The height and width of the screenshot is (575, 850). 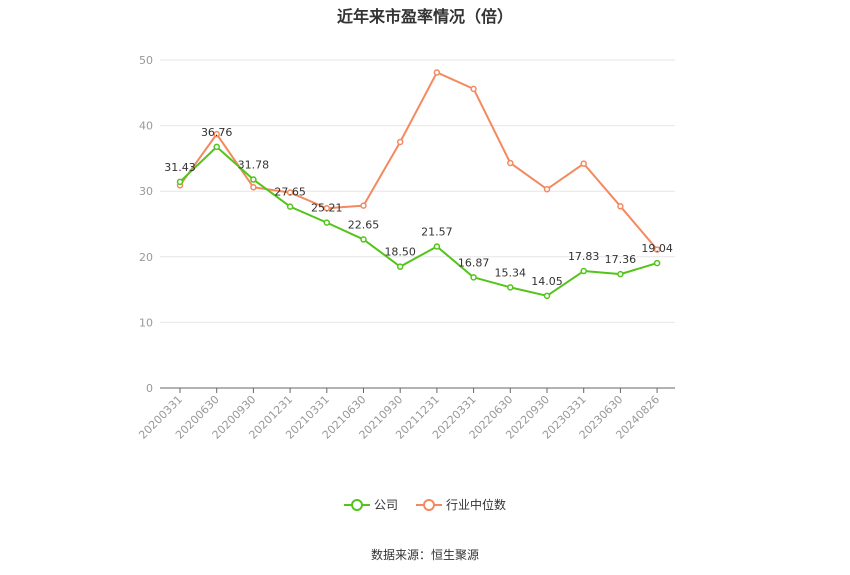 I want to click on y-tick-label: 10, so click(x=146, y=322).